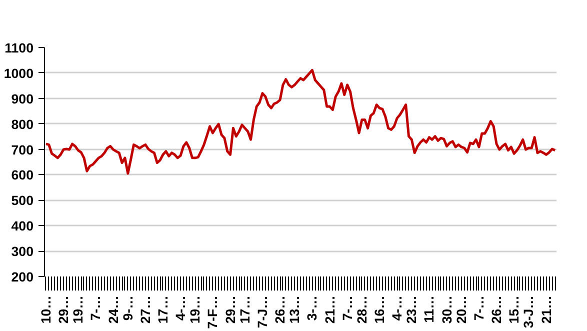 The height and width of the screenshot is (331, 587). I want to click on y-tick-label: 1100, so click(19, 48).